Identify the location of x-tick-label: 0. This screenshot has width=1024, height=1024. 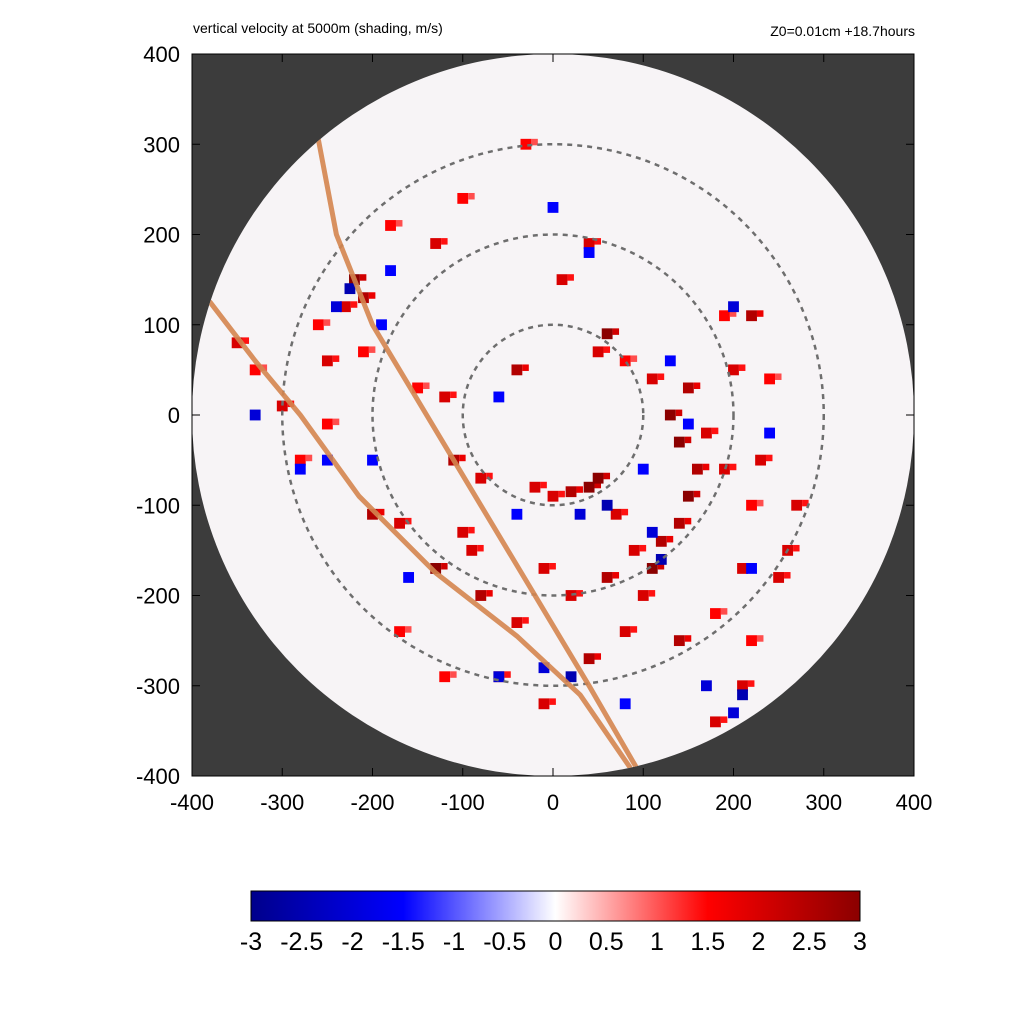
(553, 802).